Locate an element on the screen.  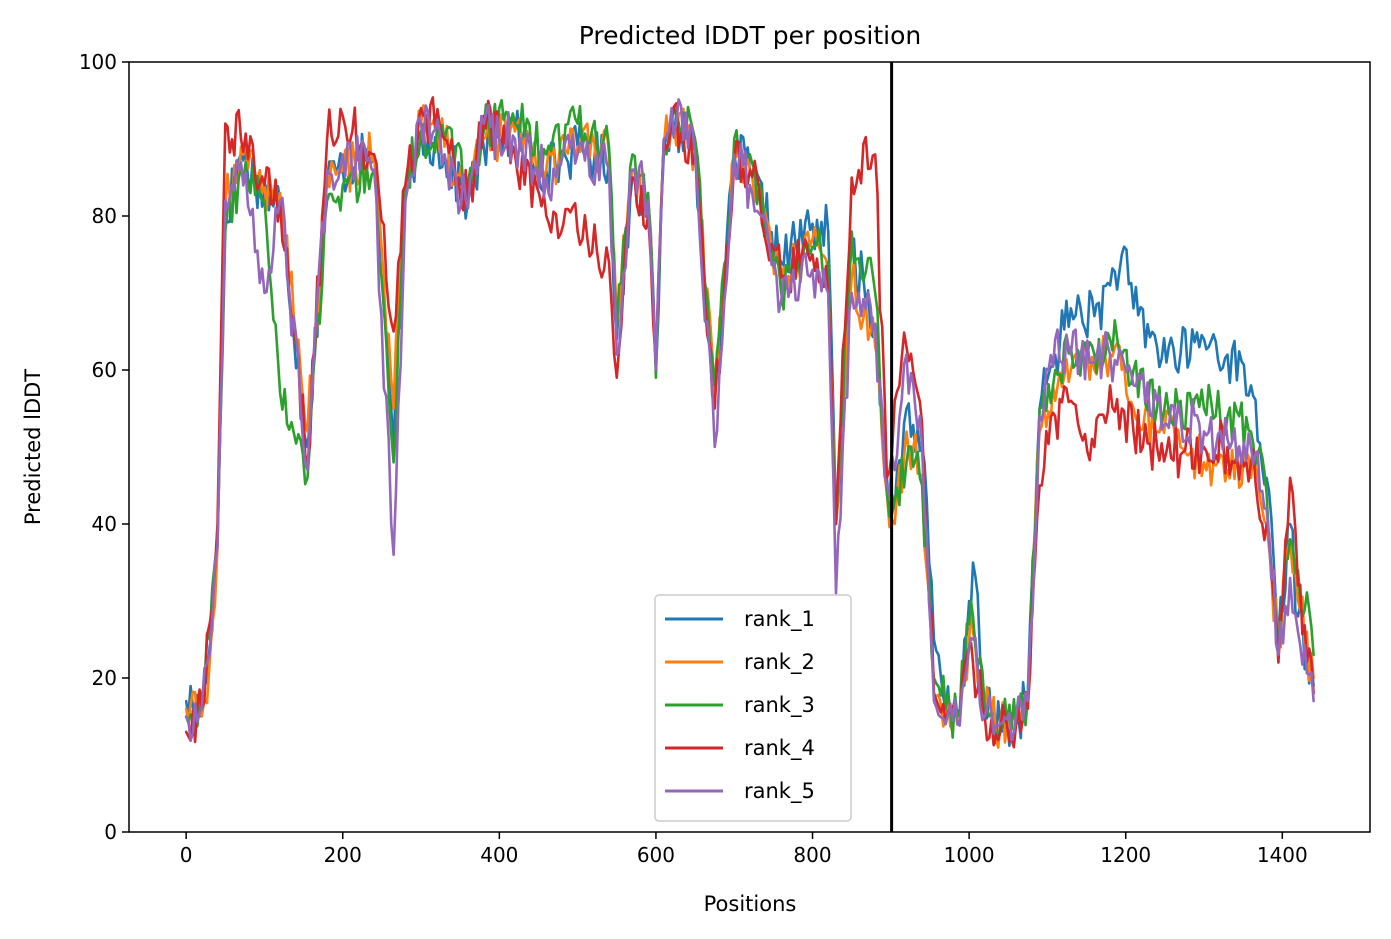
x-tick-label: 1400 is located at coordinates (1282, 855).